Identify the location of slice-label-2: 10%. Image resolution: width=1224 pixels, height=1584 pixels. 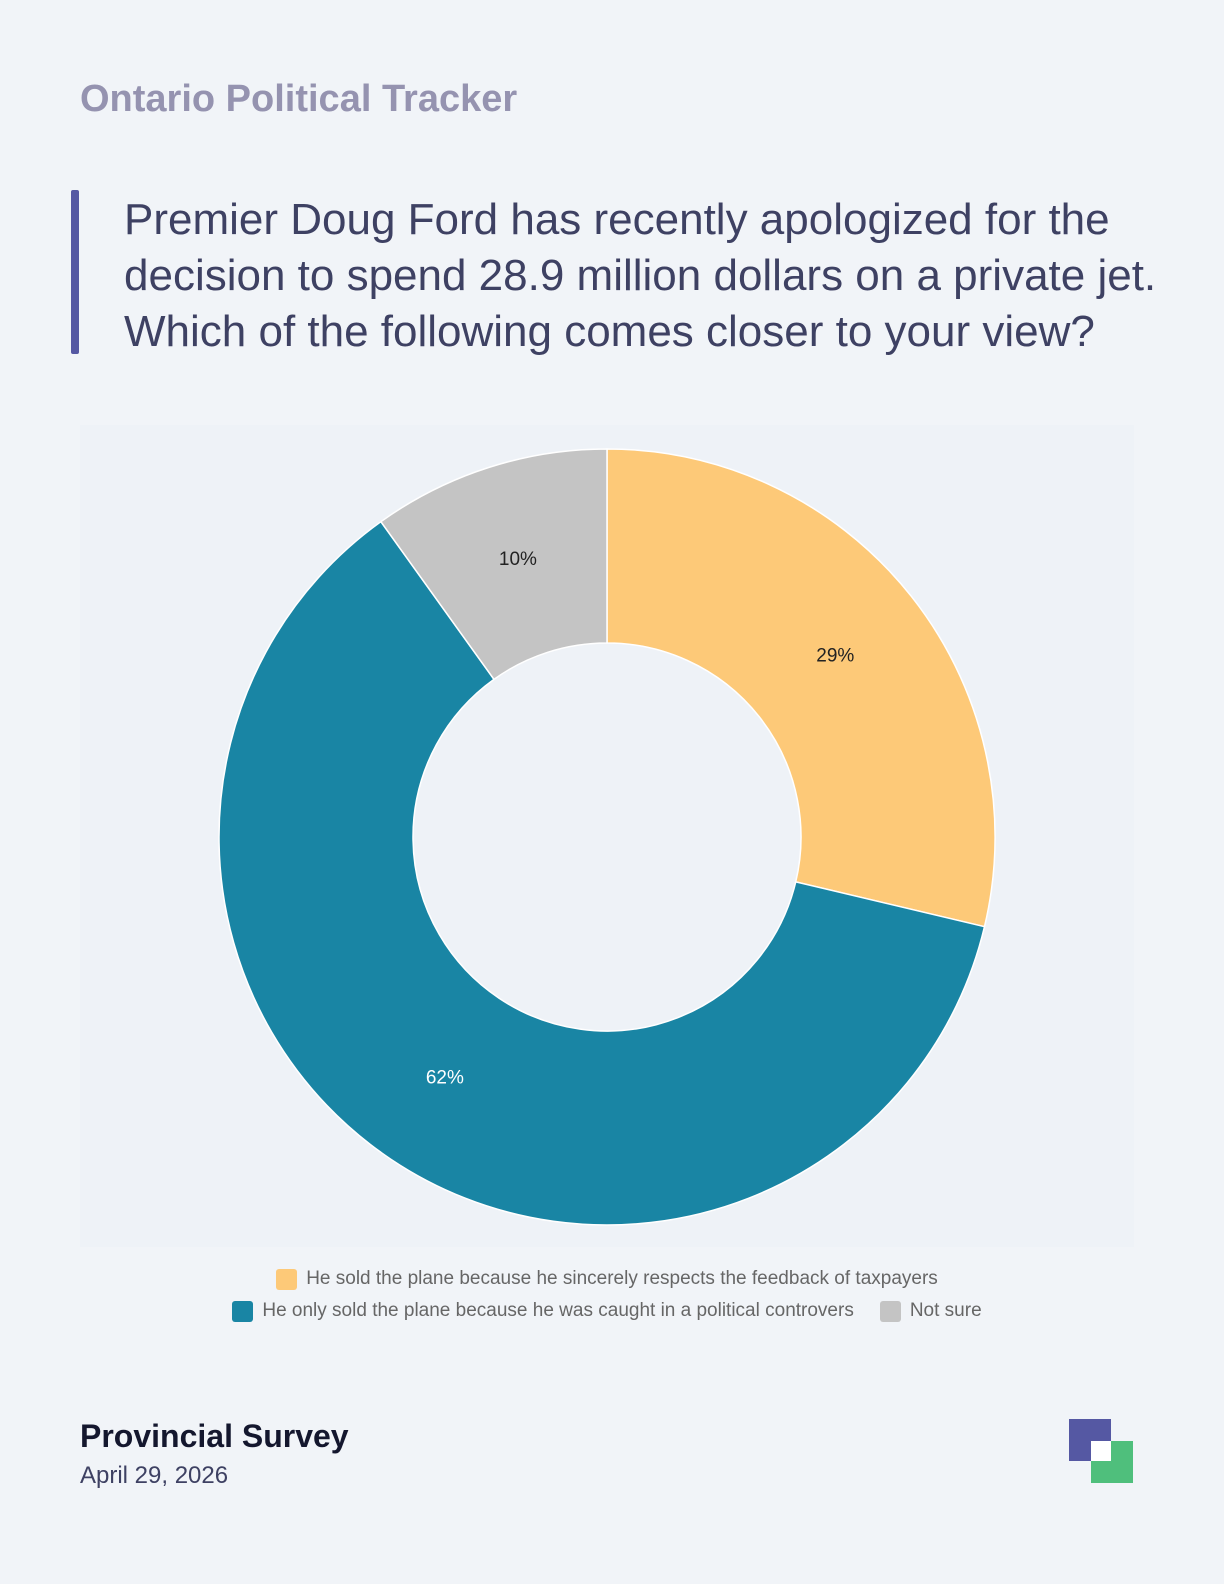
(518, 559).